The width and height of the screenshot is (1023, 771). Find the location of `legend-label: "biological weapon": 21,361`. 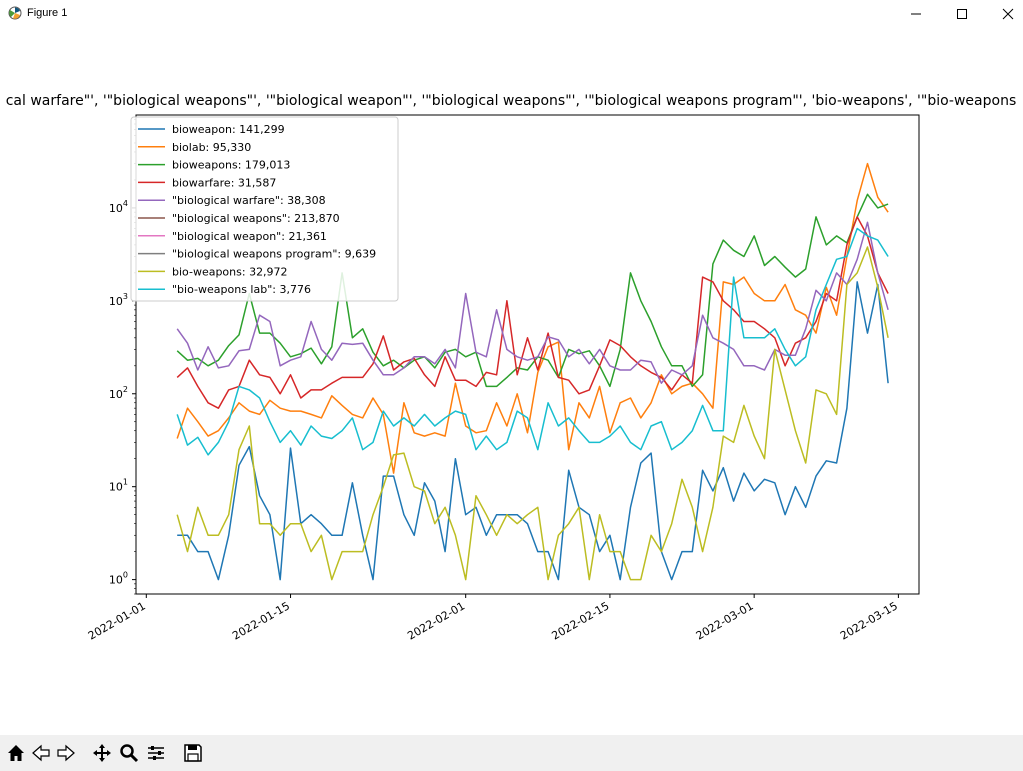

legend-label: "biological weapon": 21,361 is located at coordinates (249, 236).